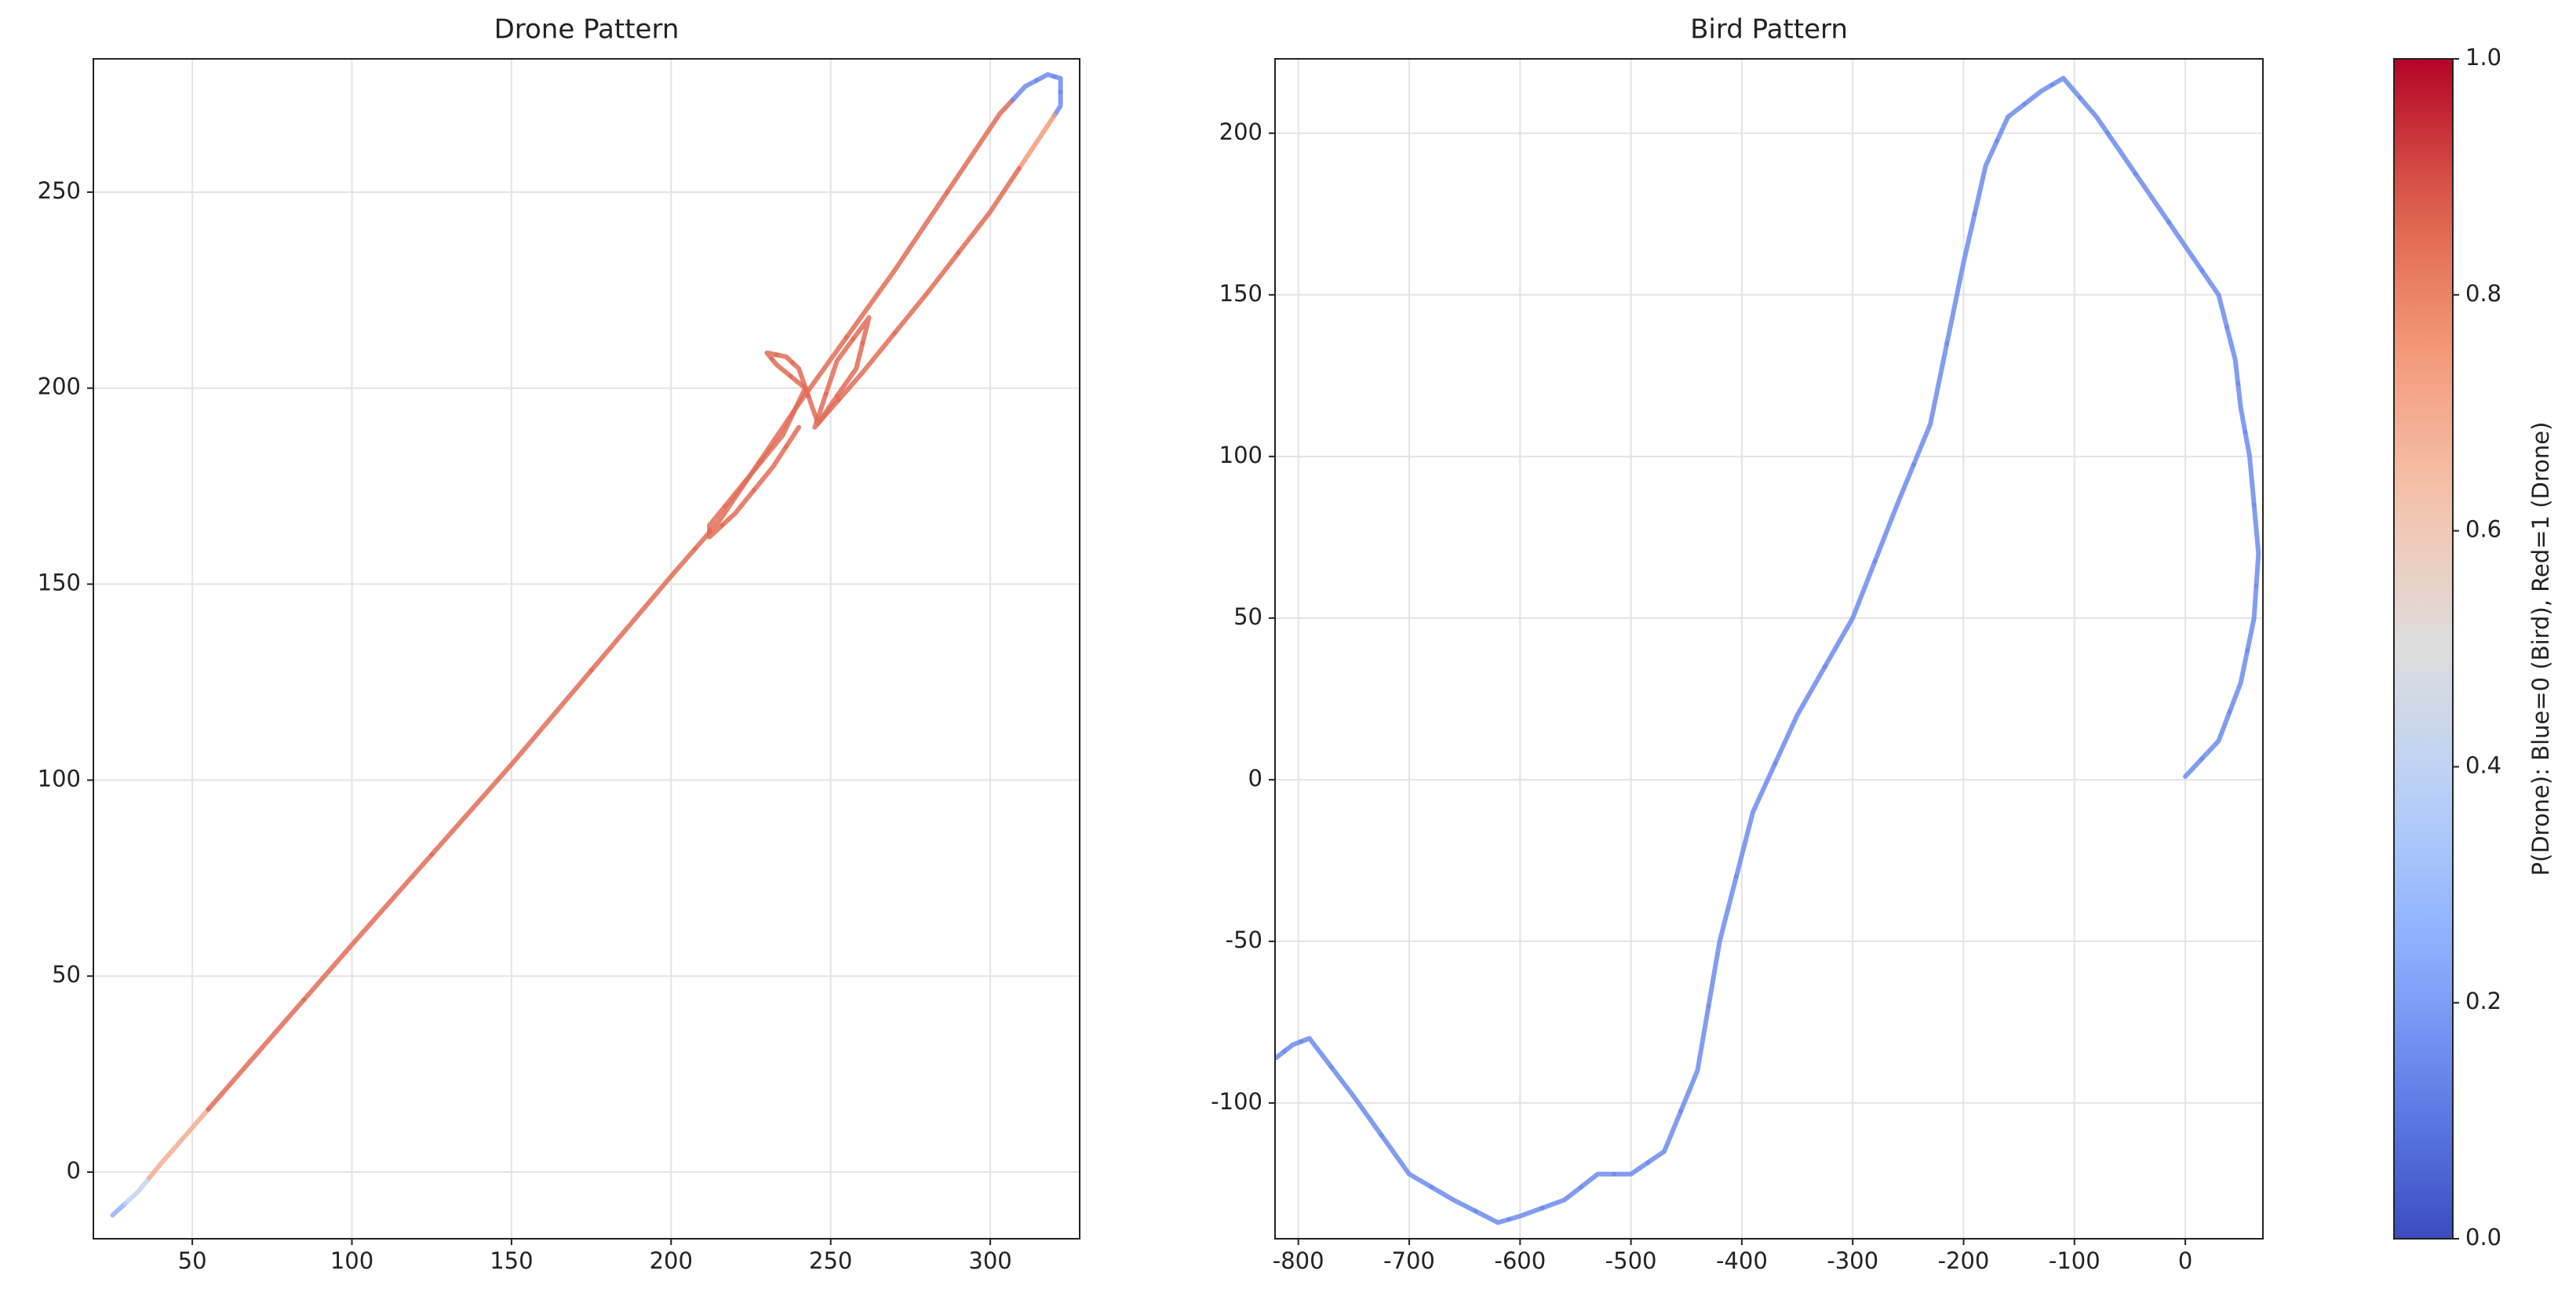 The image size is (2576, 1307). What do you see at coordinates (2540, 649) in the screenshot?
I see `colorbar-label: P(Drone): Blue=0 (Bird), Red=1 (Drone)` at bounding box center [2540, 649].